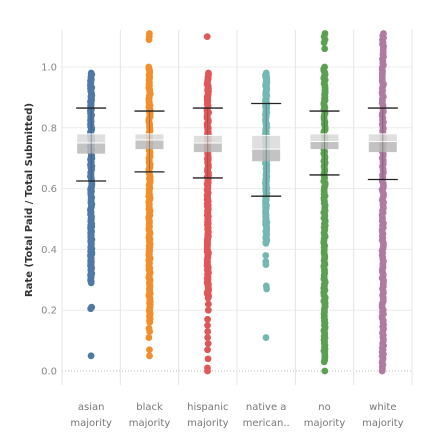 The image size is (423, 442). Describe the element at coordinates (325, 423) in the screenshot. I see `x-category-label-4-line2: majority` at that location.